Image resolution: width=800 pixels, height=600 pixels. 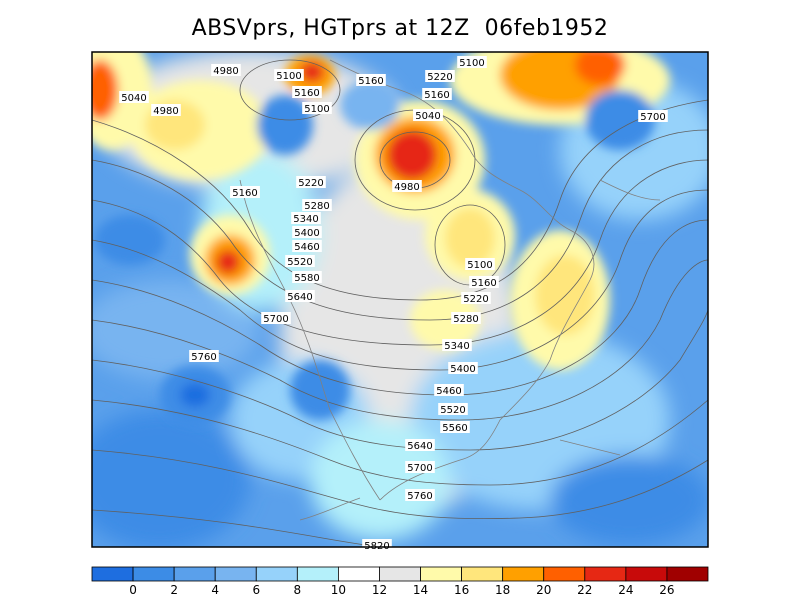 I want to click on colorbar-tick-label: 0, so click(x=133, y=590).